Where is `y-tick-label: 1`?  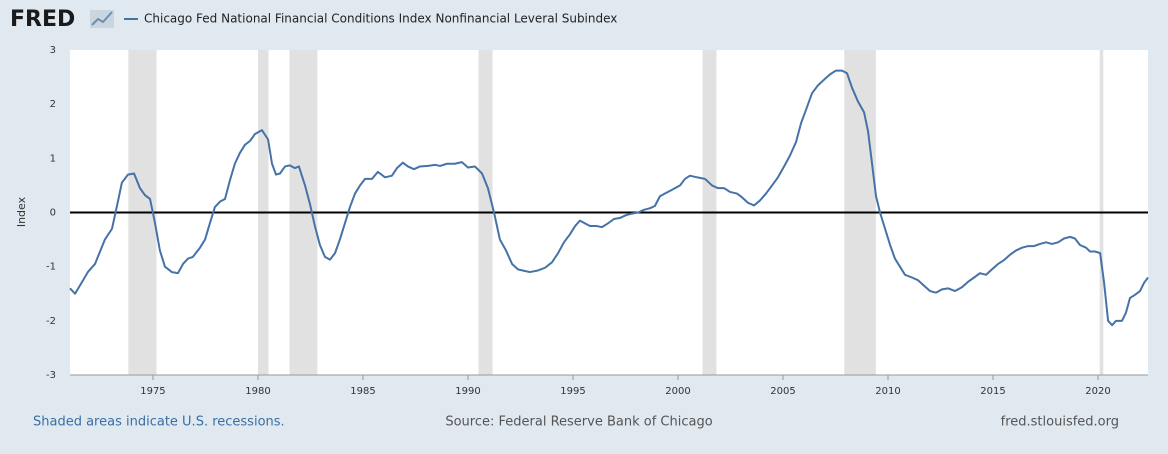 y-tick-label: 1 is located at coordinates (53, 158).